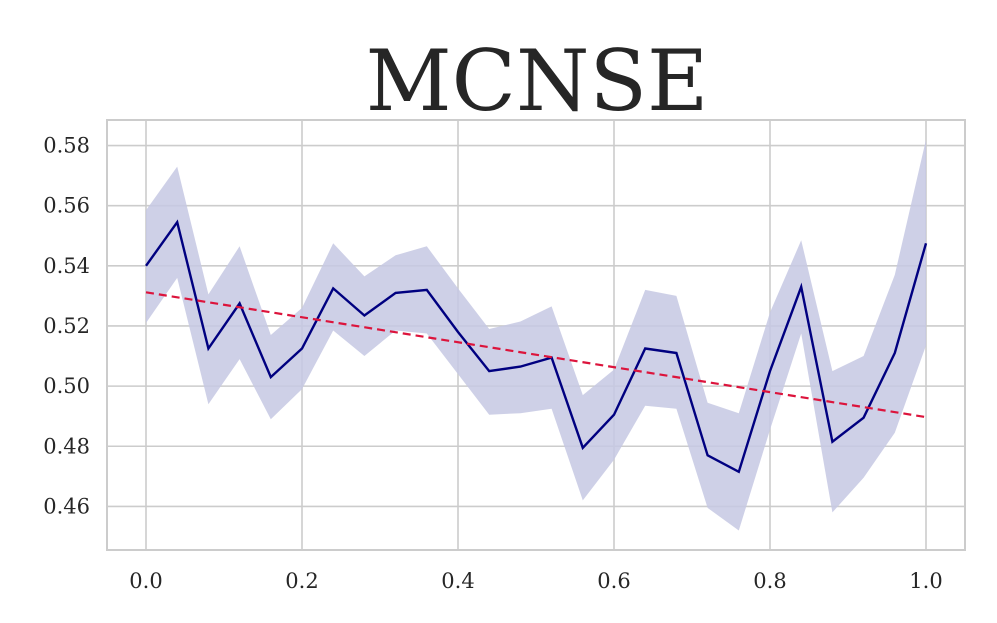 Image resolution: width=997 pixels, height=623 pixels. I want to click on x-tick-label: 0.2, so click(301, 581).